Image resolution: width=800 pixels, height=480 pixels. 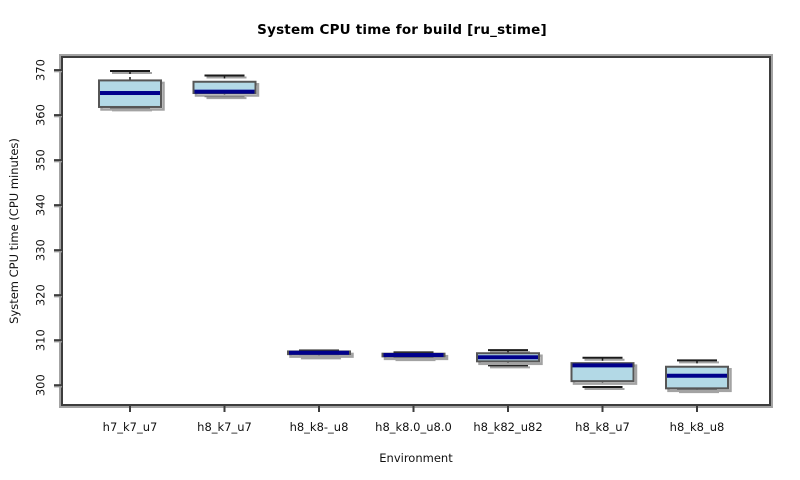 I want to click on x-tick-label: h7_k7_u7, so click(x=130, y=427).